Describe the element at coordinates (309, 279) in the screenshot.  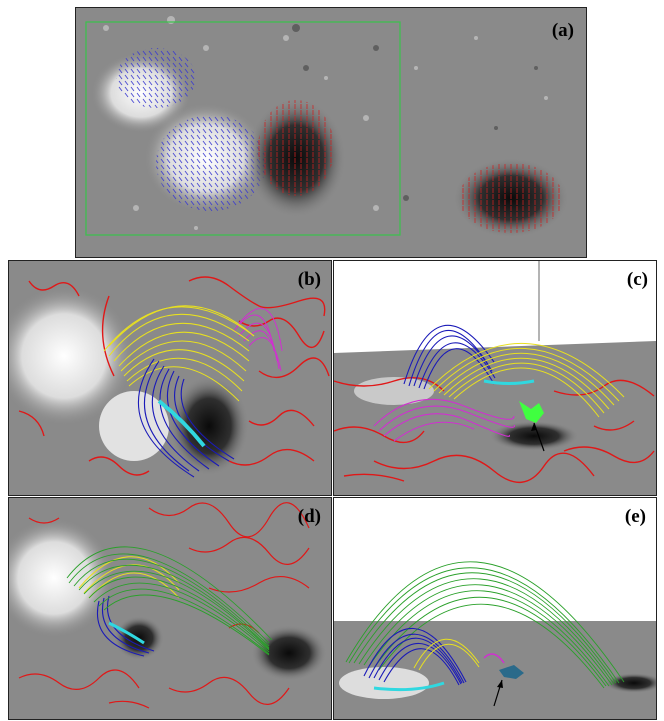
I see `panel-b-label: (b)` at that location.